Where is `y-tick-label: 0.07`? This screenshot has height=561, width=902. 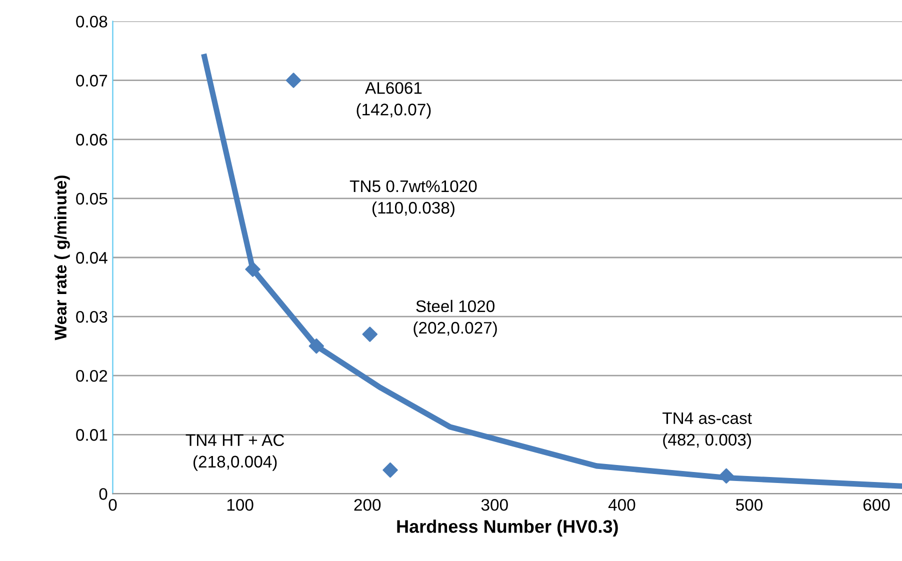
y-tick-label: 0.07 is located at coordinates (92, 80).